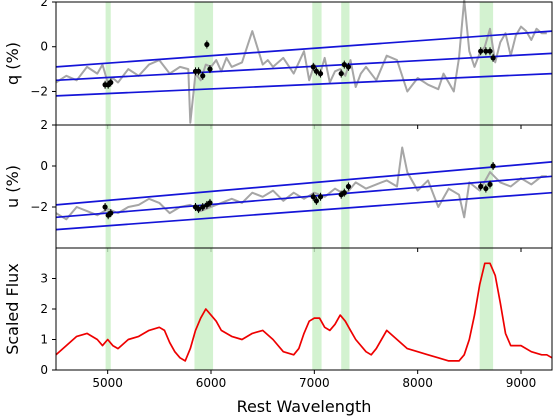 The image size is (554, 418). What do you see at coordinates (304, 406) in the screenshot?
I see `x-axis-label: Rest Wavelength` at bounding box center [304, 406].